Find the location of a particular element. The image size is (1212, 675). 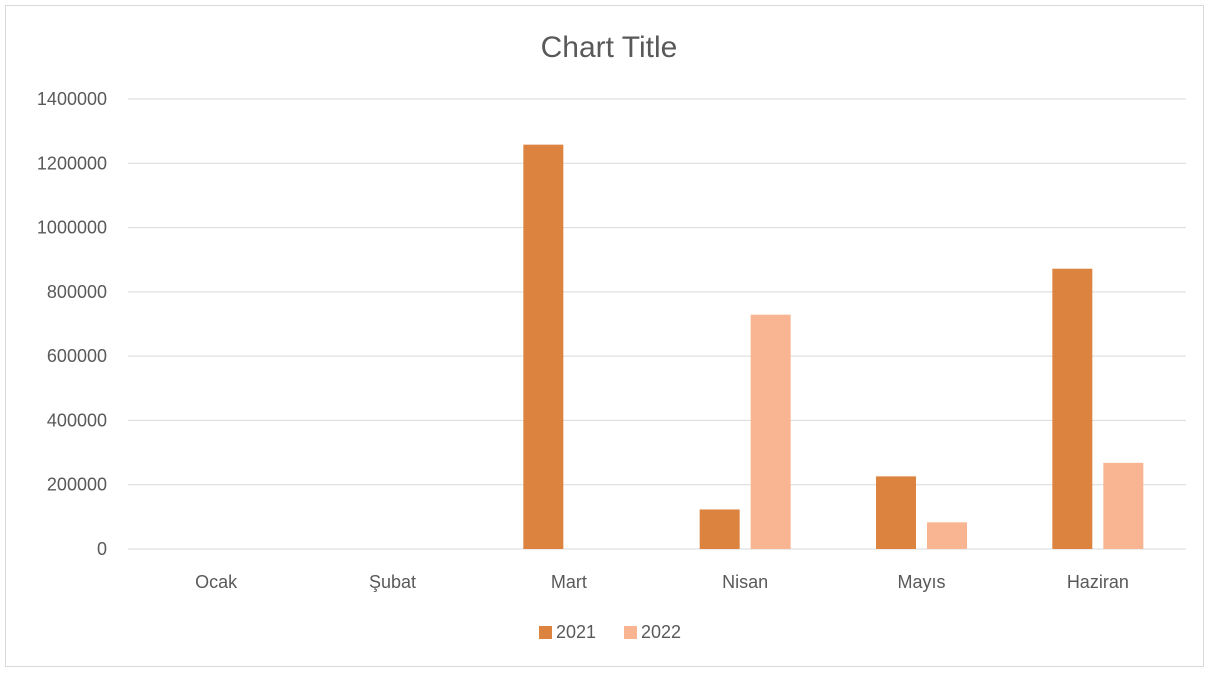

bar-2022-Mayıs is located at coordinates (947, 535).